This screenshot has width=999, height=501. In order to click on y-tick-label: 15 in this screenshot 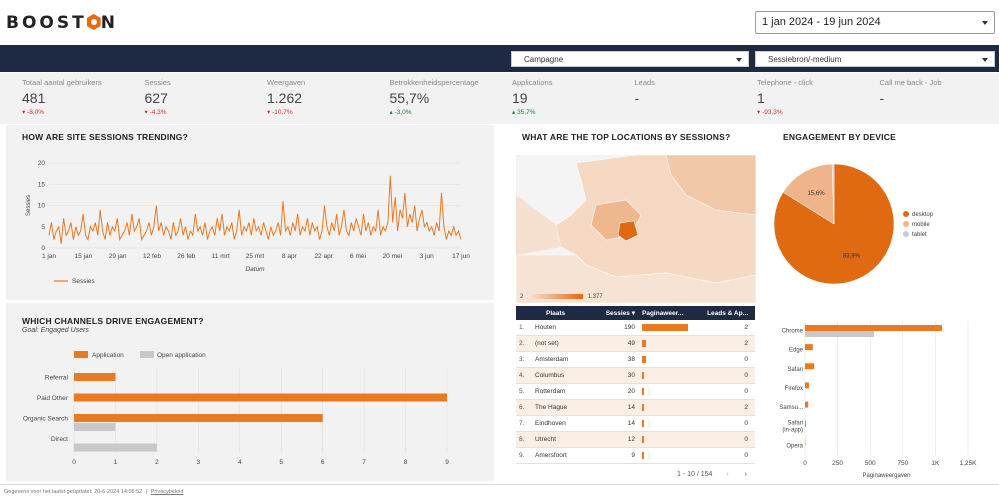, I will do `click(42, 184)`.